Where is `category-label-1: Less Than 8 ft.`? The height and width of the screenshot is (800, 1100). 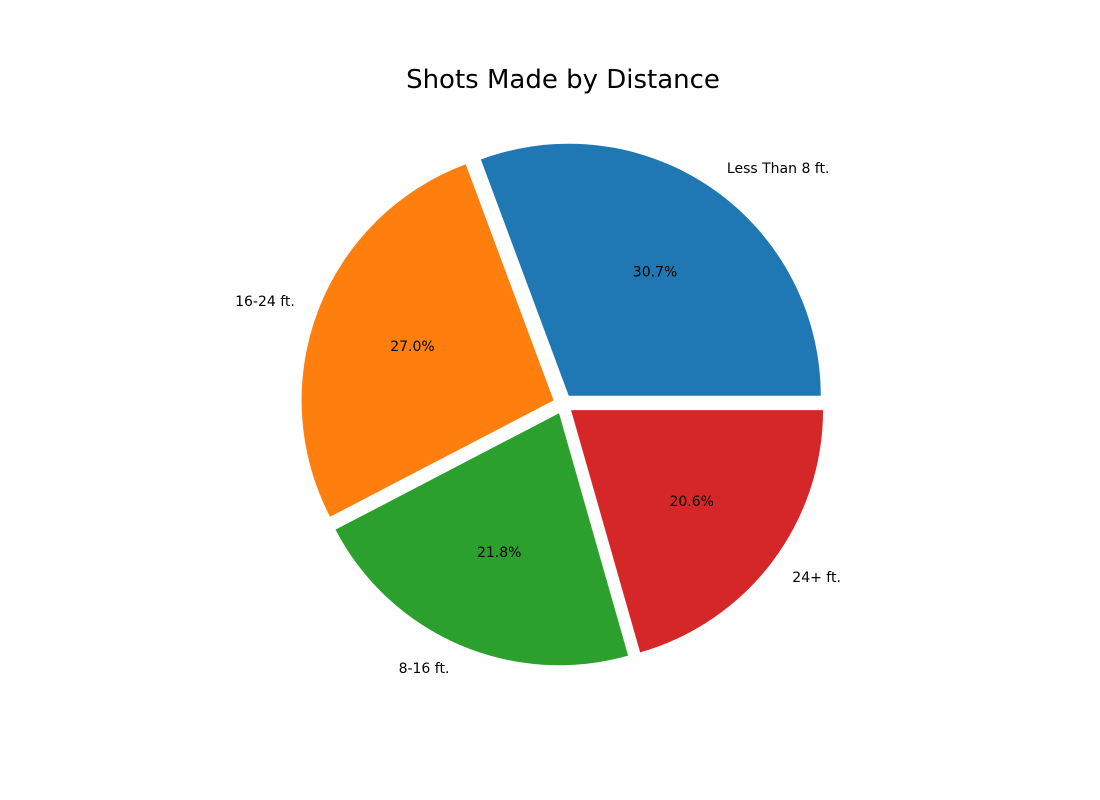 category-label-1: Less Than 8 ft. is located at coordinates (778, 169).